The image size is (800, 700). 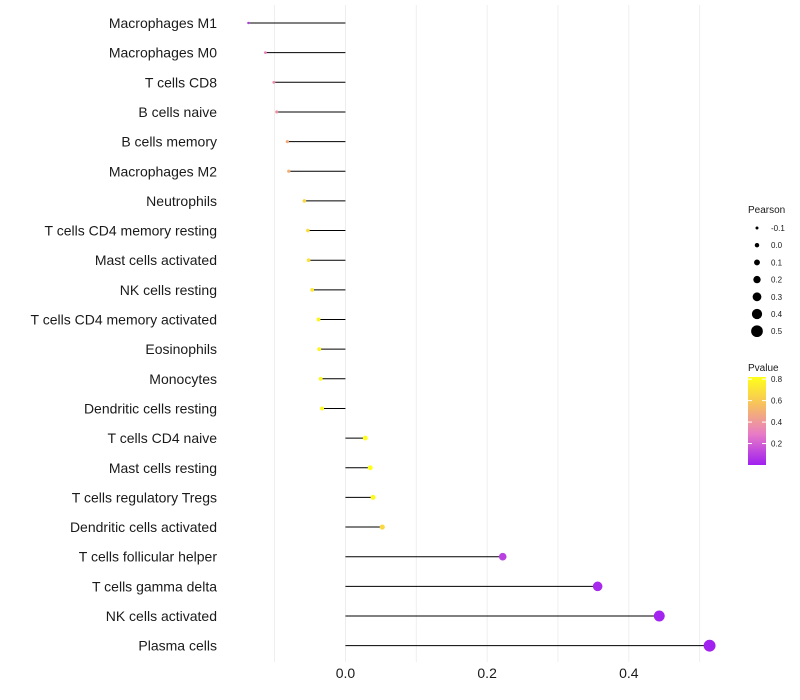 I want to click on y-axis-label: Dendritic cells activated, so click(x=143, y=527).